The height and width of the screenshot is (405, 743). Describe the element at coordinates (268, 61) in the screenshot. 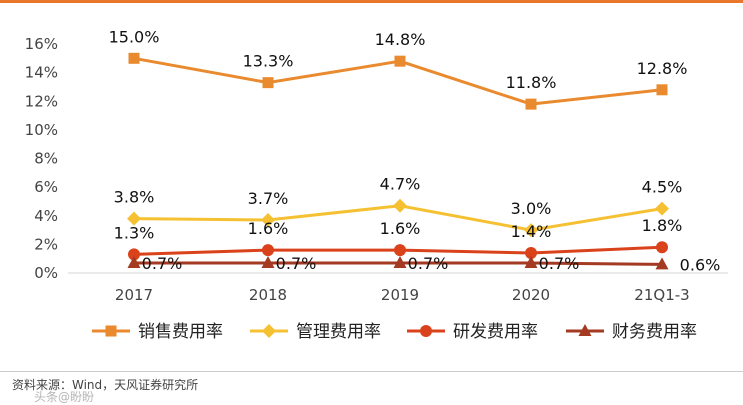

I see `data-label: 13.3%` at that location.